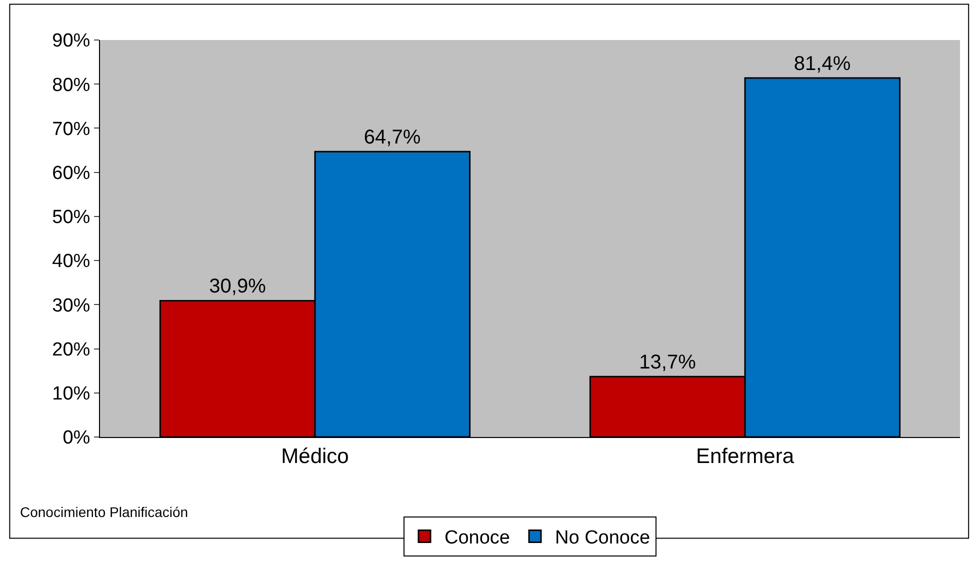 The image size is (976, 569). What do you see at coordinates (667, 363) in the screenshot?
I see `data-label: 13,7%` at bounding box center [667, 363].